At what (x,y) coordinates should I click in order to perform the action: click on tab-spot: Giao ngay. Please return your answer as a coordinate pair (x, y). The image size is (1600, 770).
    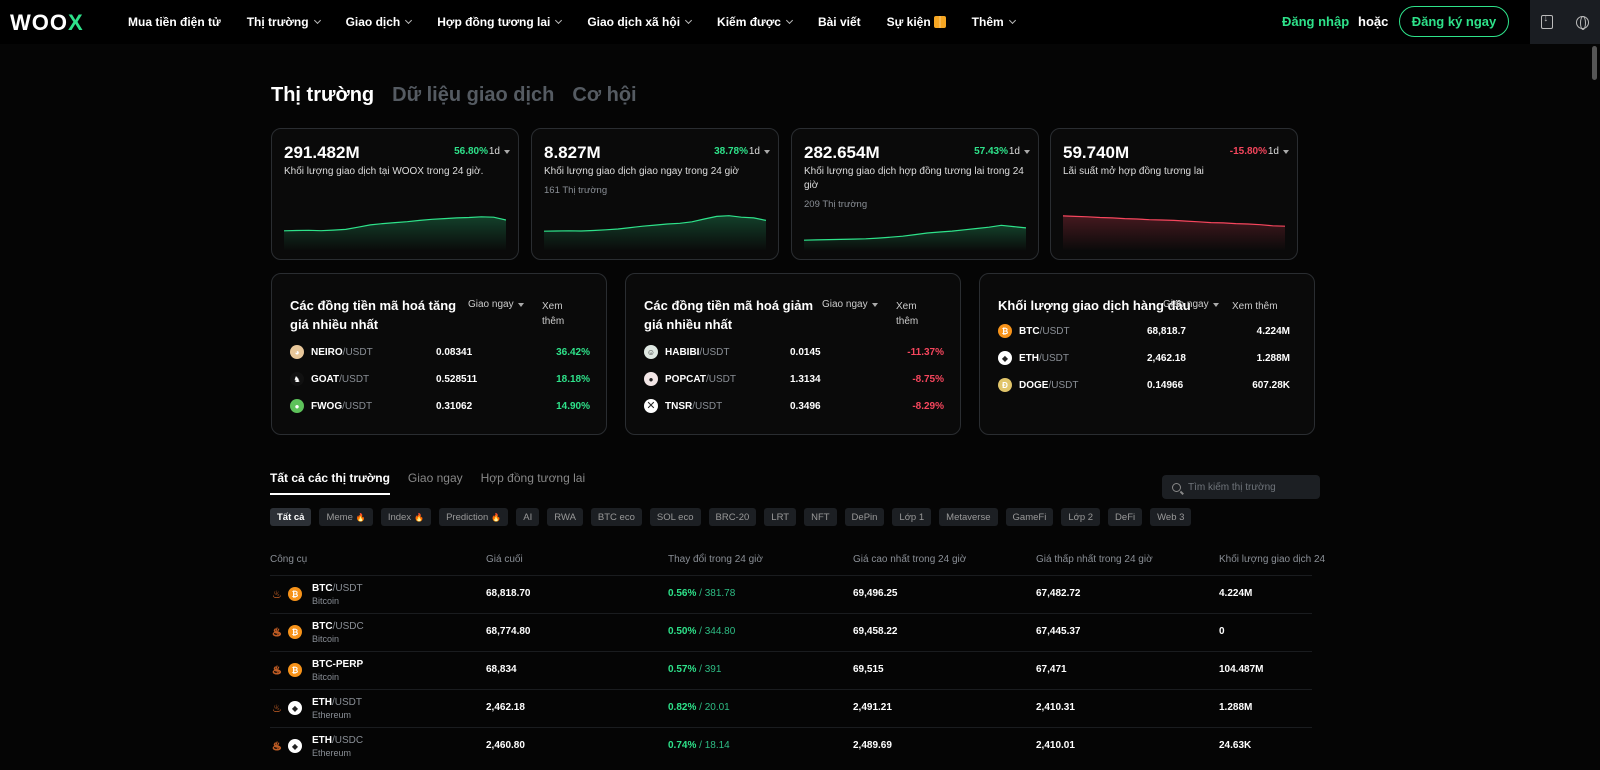
    Looking at the image, I should click on (435, 478).